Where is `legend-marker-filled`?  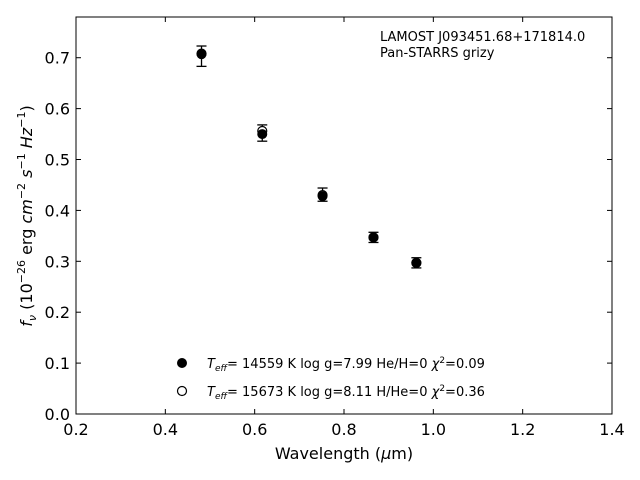 legend-marker-filled is located at coordinates (182, 363).